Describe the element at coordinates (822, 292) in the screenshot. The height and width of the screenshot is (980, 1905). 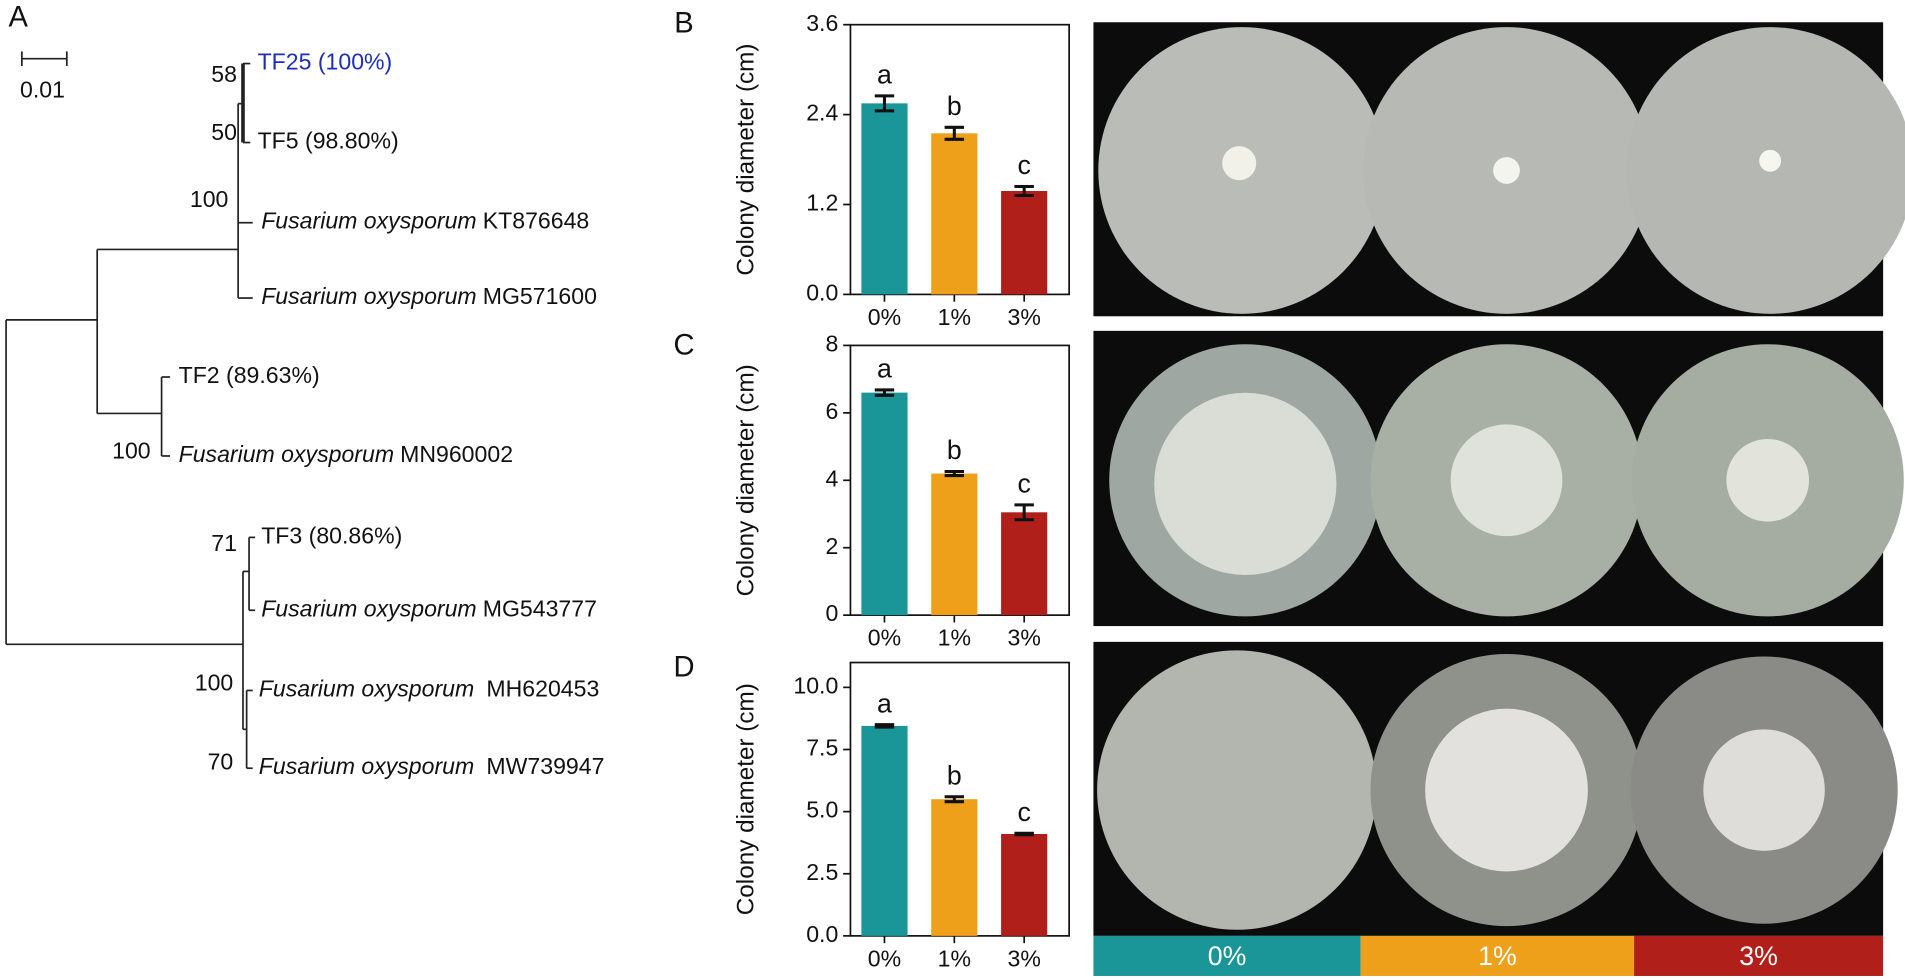
I see `y-tick-label: 0.0` at that location.